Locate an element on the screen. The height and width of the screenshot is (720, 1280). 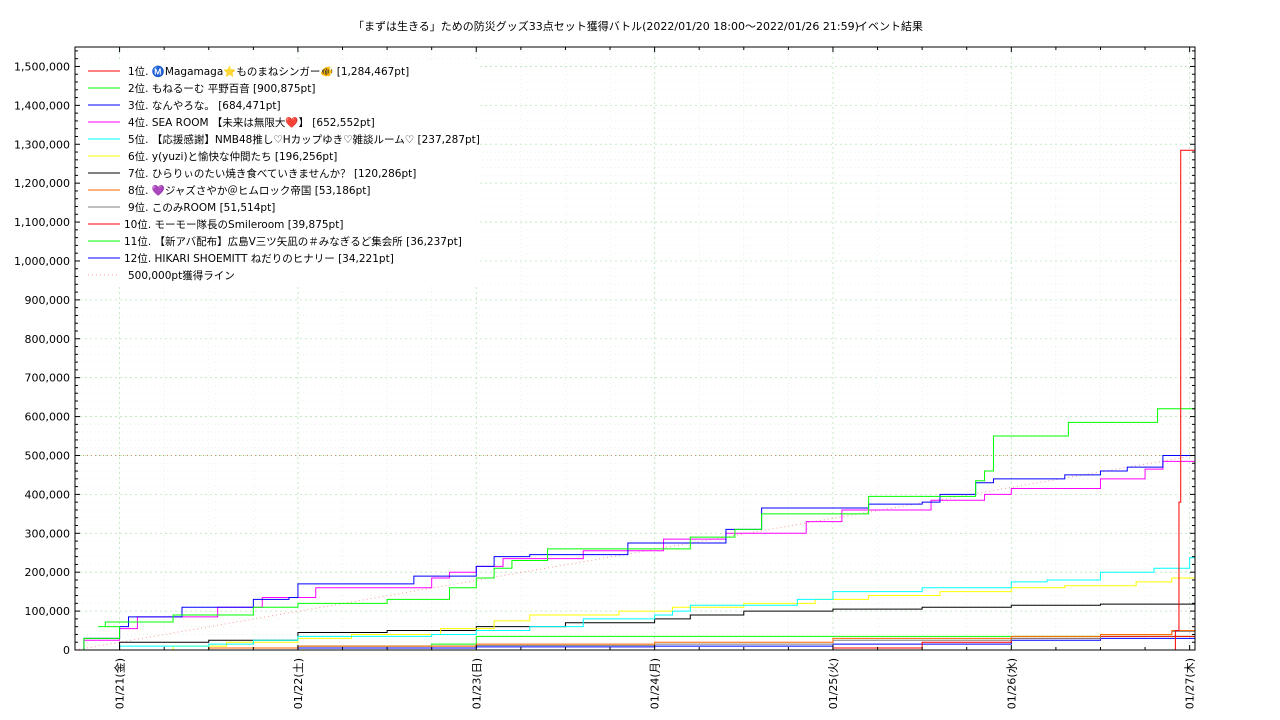
y-tick-label: 800,000 is located at coordinates (48, 339).